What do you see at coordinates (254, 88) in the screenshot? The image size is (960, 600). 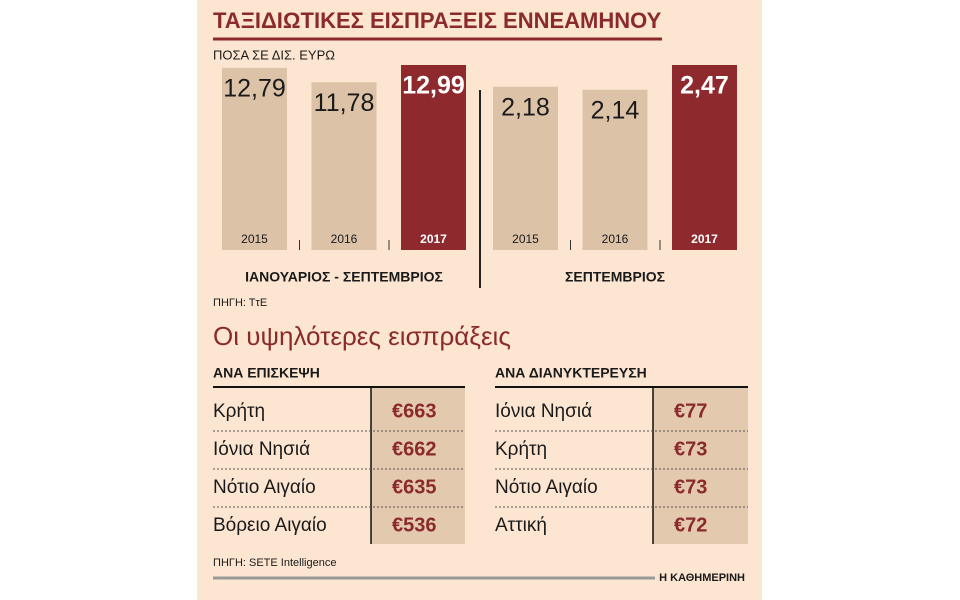 I see `value-label: 12,79` at bounding box center [254, 88].